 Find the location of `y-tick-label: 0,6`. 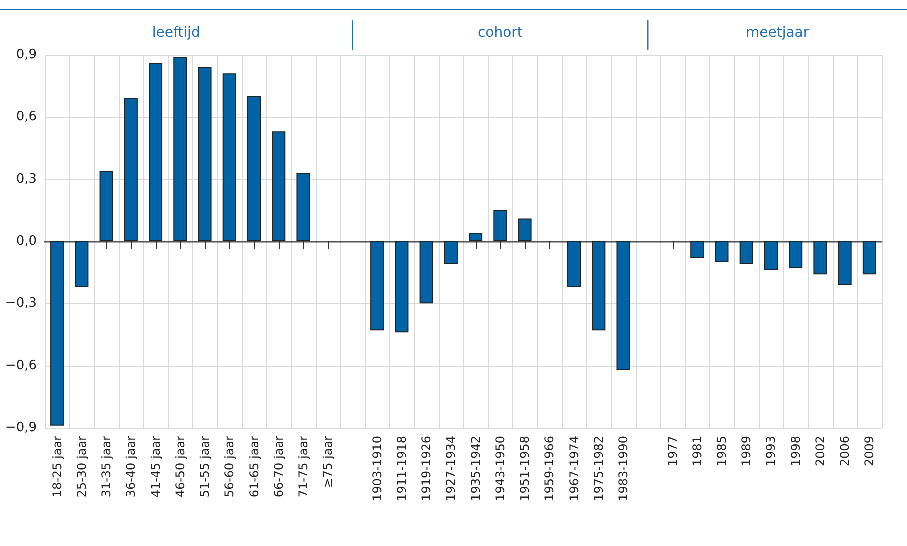

y-tick-label: 0,6 is located at coordinates (26, 117).